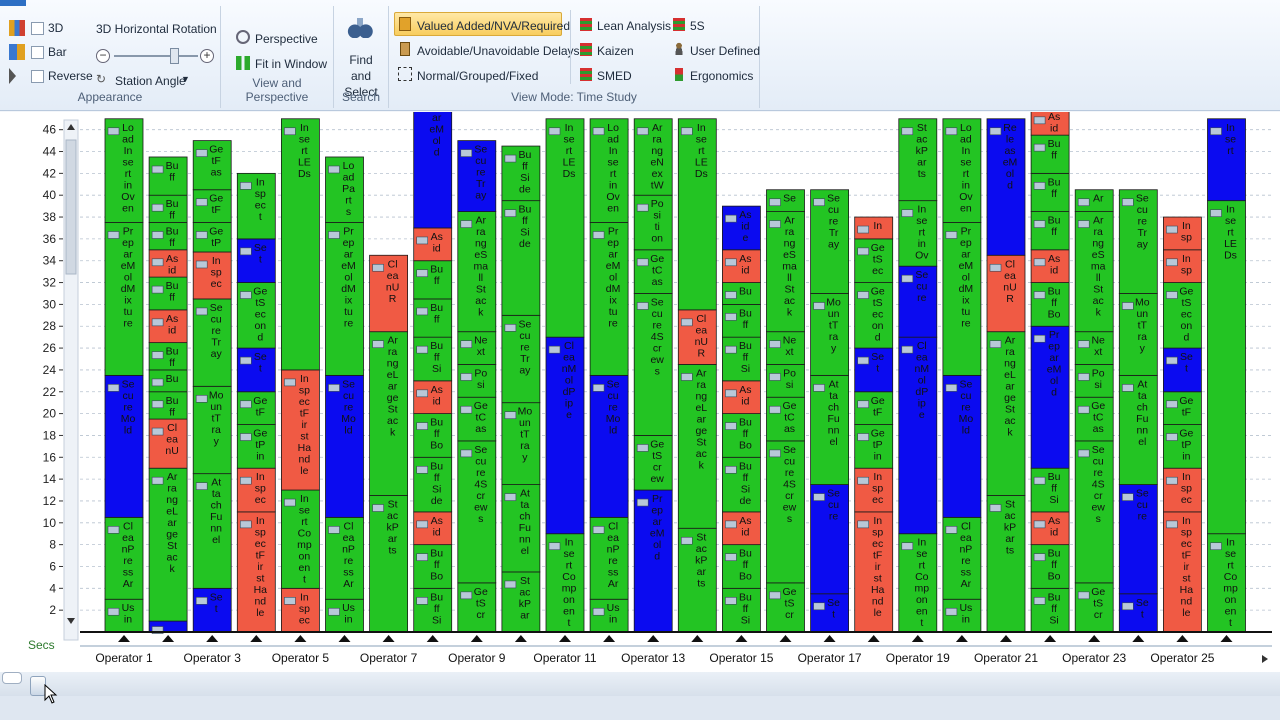 Image resolution: width=1280 pixels, height=720 pixels. I want to click on find-and-select-button: Find and Select, so click(361, 76).